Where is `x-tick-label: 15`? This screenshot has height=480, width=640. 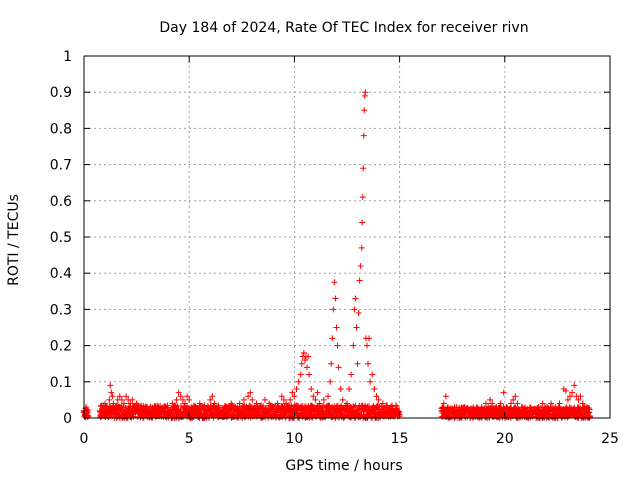 x-tick-label: 15 is located at coordinates (400, 439).